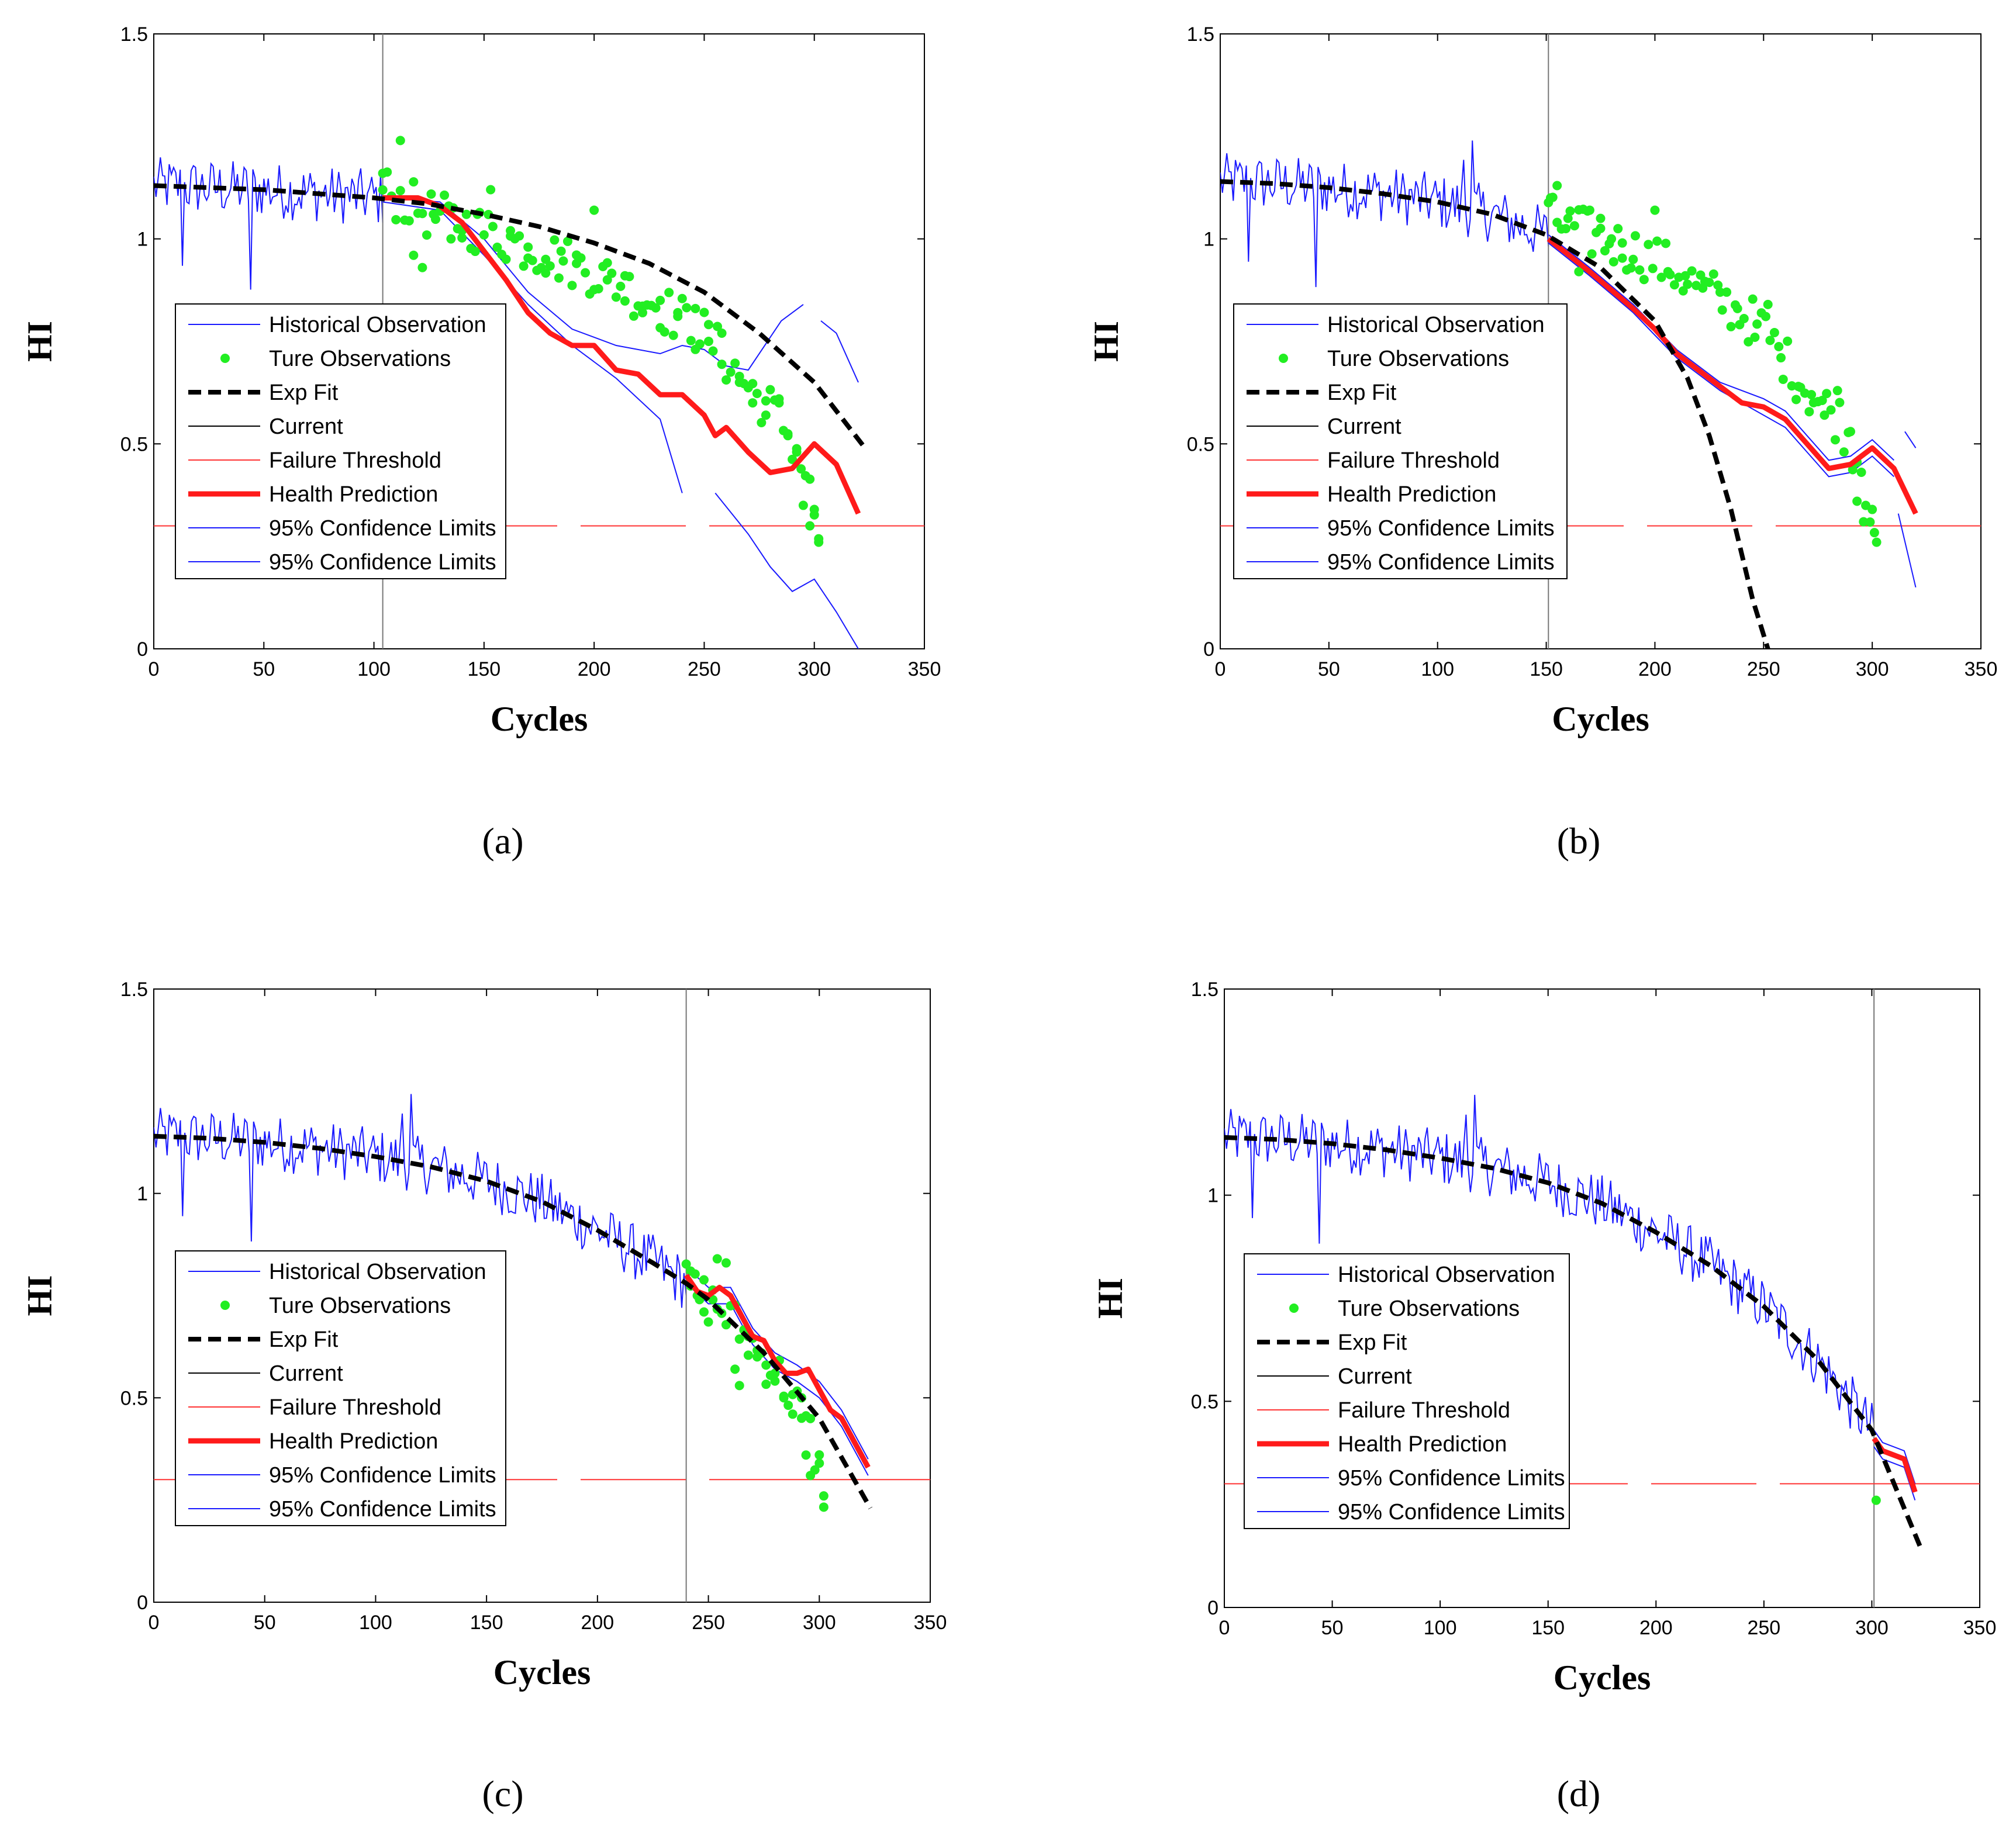 This screenshot has width=2016, height=1829. I want to click on x-axis-label: Cycles, so click(542, 1673).